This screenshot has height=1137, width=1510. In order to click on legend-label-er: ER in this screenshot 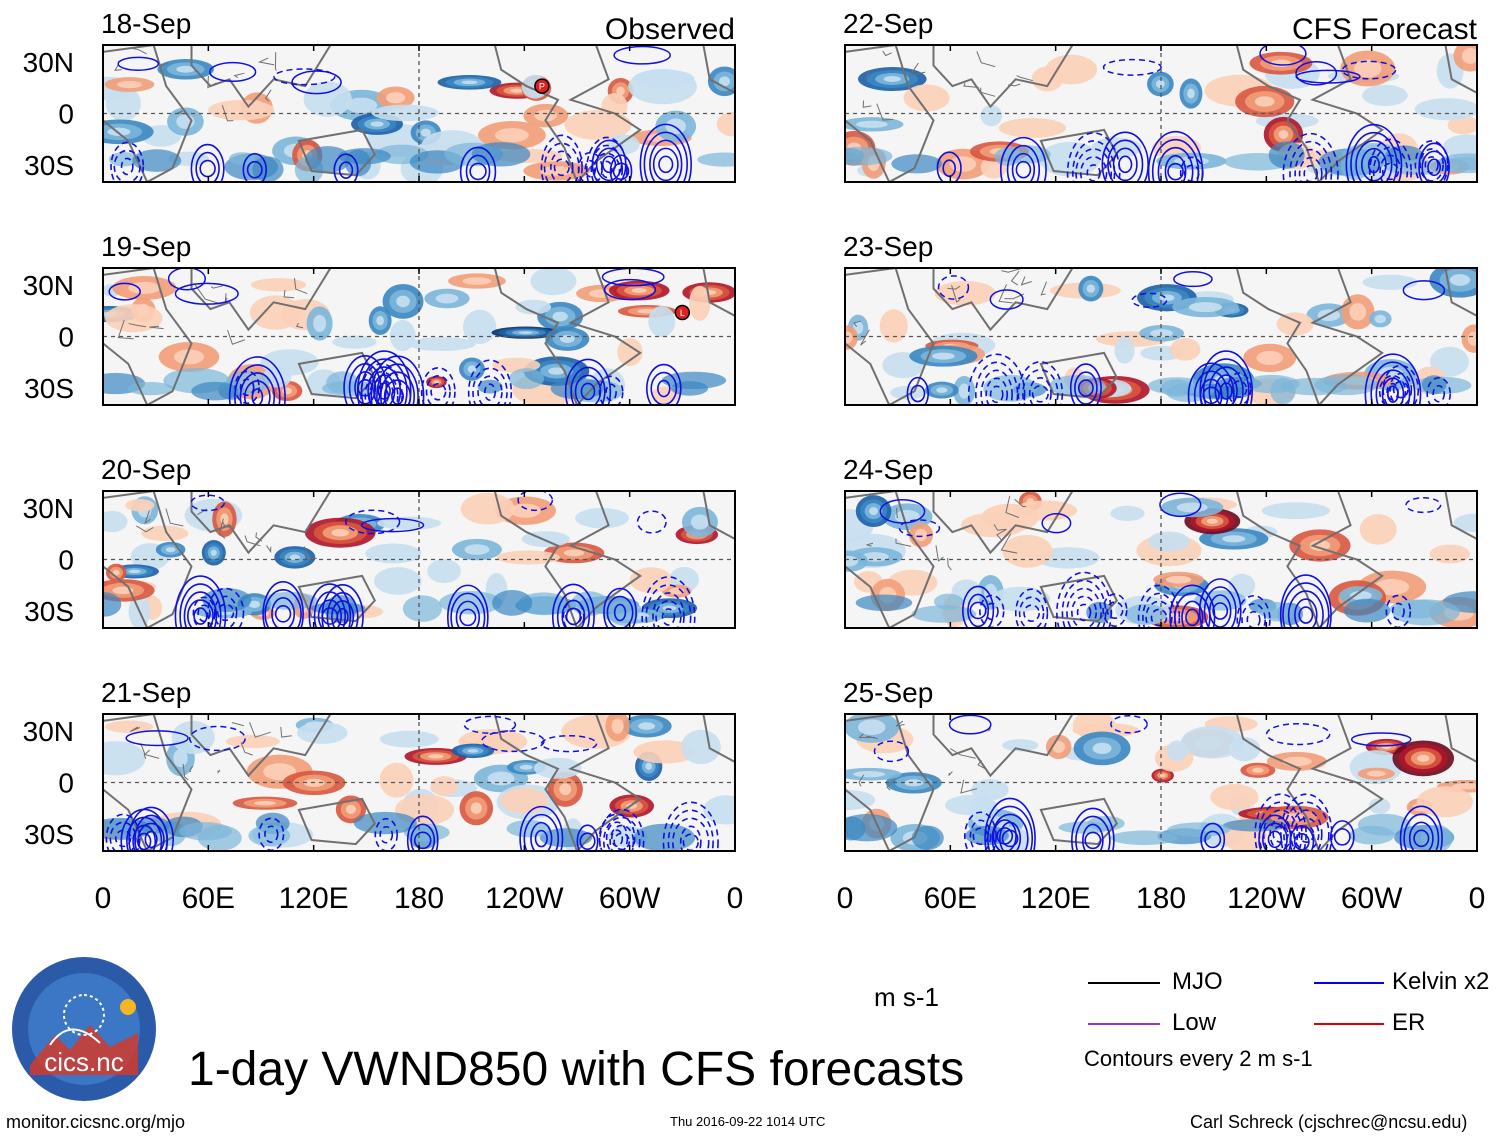, I will do `click(1409, 1022)`.